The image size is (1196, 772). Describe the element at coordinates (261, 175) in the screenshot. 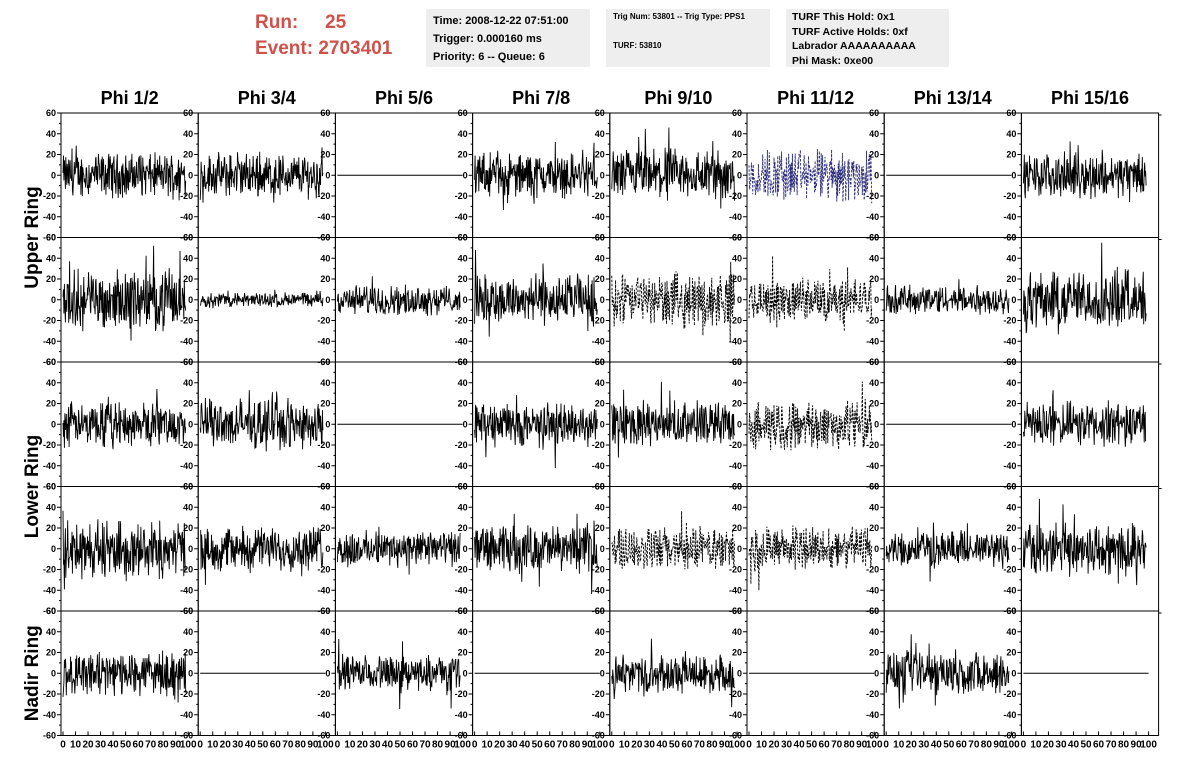

I see `waveform-trace-r1-c2` at that location.